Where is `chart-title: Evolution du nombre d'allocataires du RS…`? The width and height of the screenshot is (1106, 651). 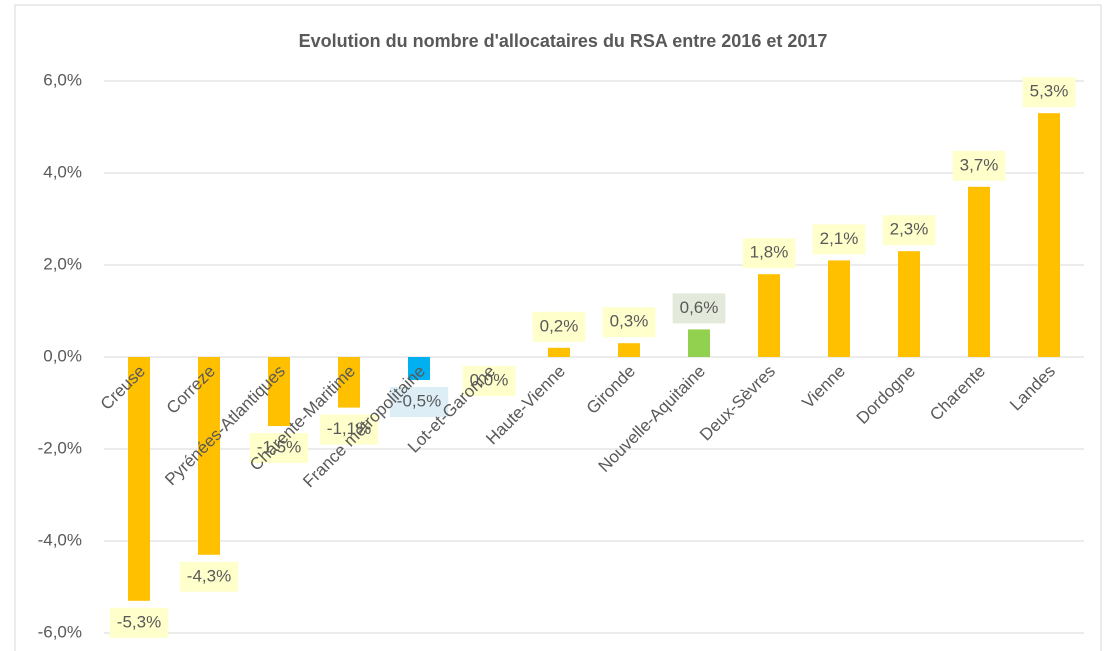 chart-title: Evolution du nombre d'allocataires du RS… is located at coordinates (563, 41).